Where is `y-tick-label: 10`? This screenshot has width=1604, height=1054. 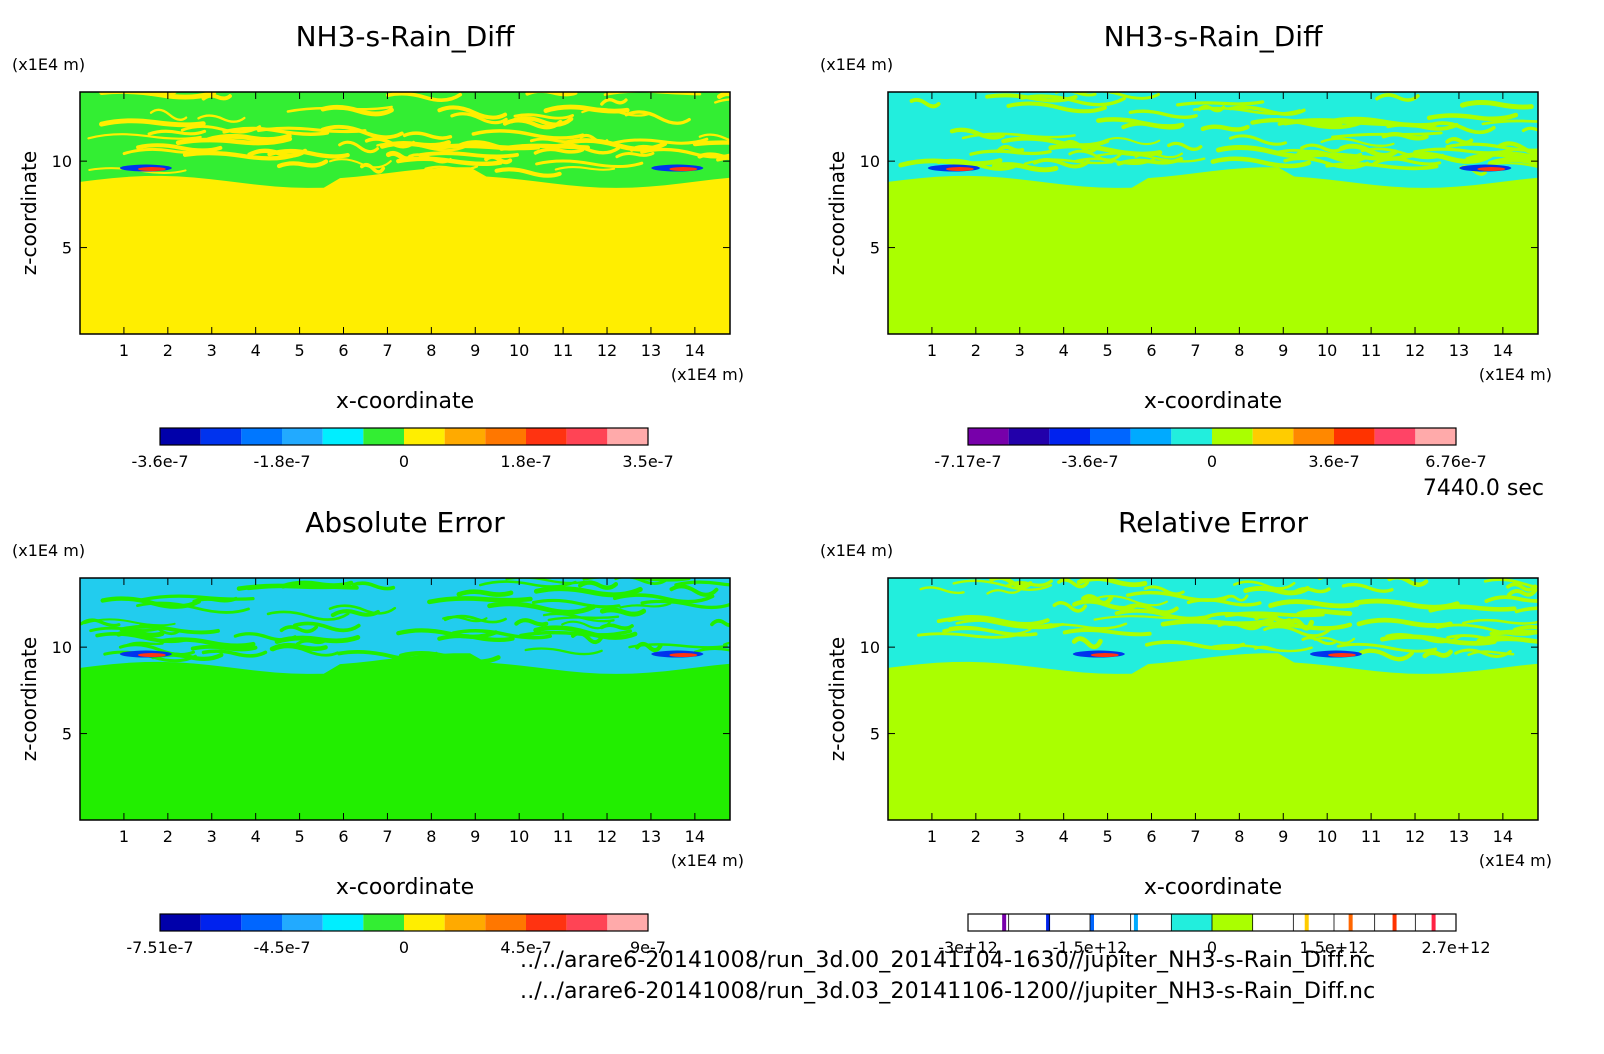
y-tick-label: 10 is located at coordinates (62, 161).